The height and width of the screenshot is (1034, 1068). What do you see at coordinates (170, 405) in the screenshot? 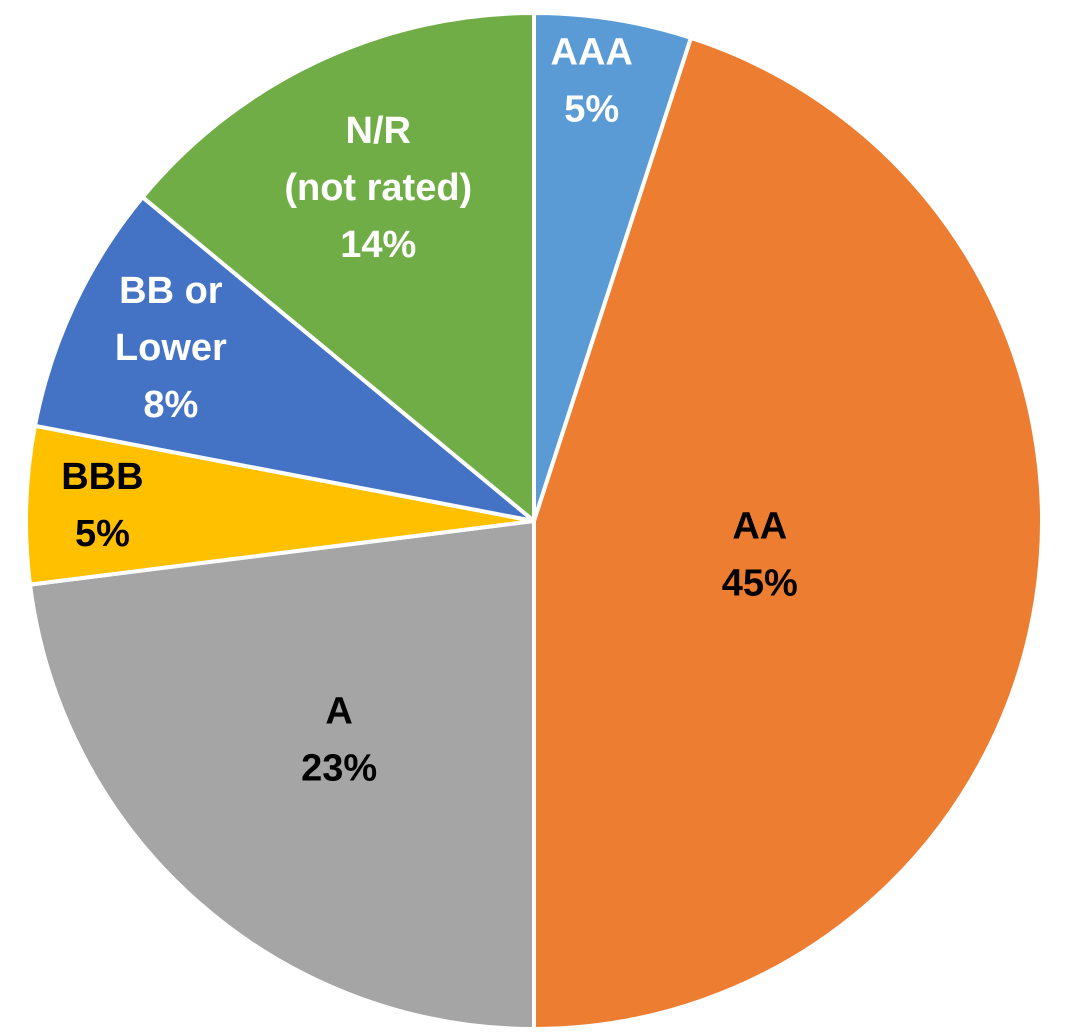
I see `slice-label-line: 8%` at bounding box center [170, 405].